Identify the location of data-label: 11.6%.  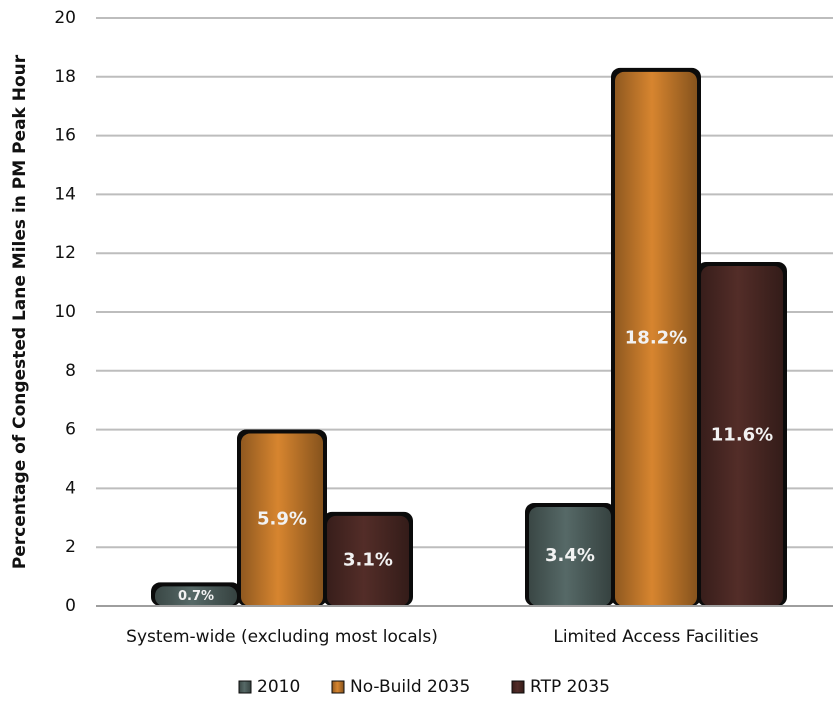
(742, 434).